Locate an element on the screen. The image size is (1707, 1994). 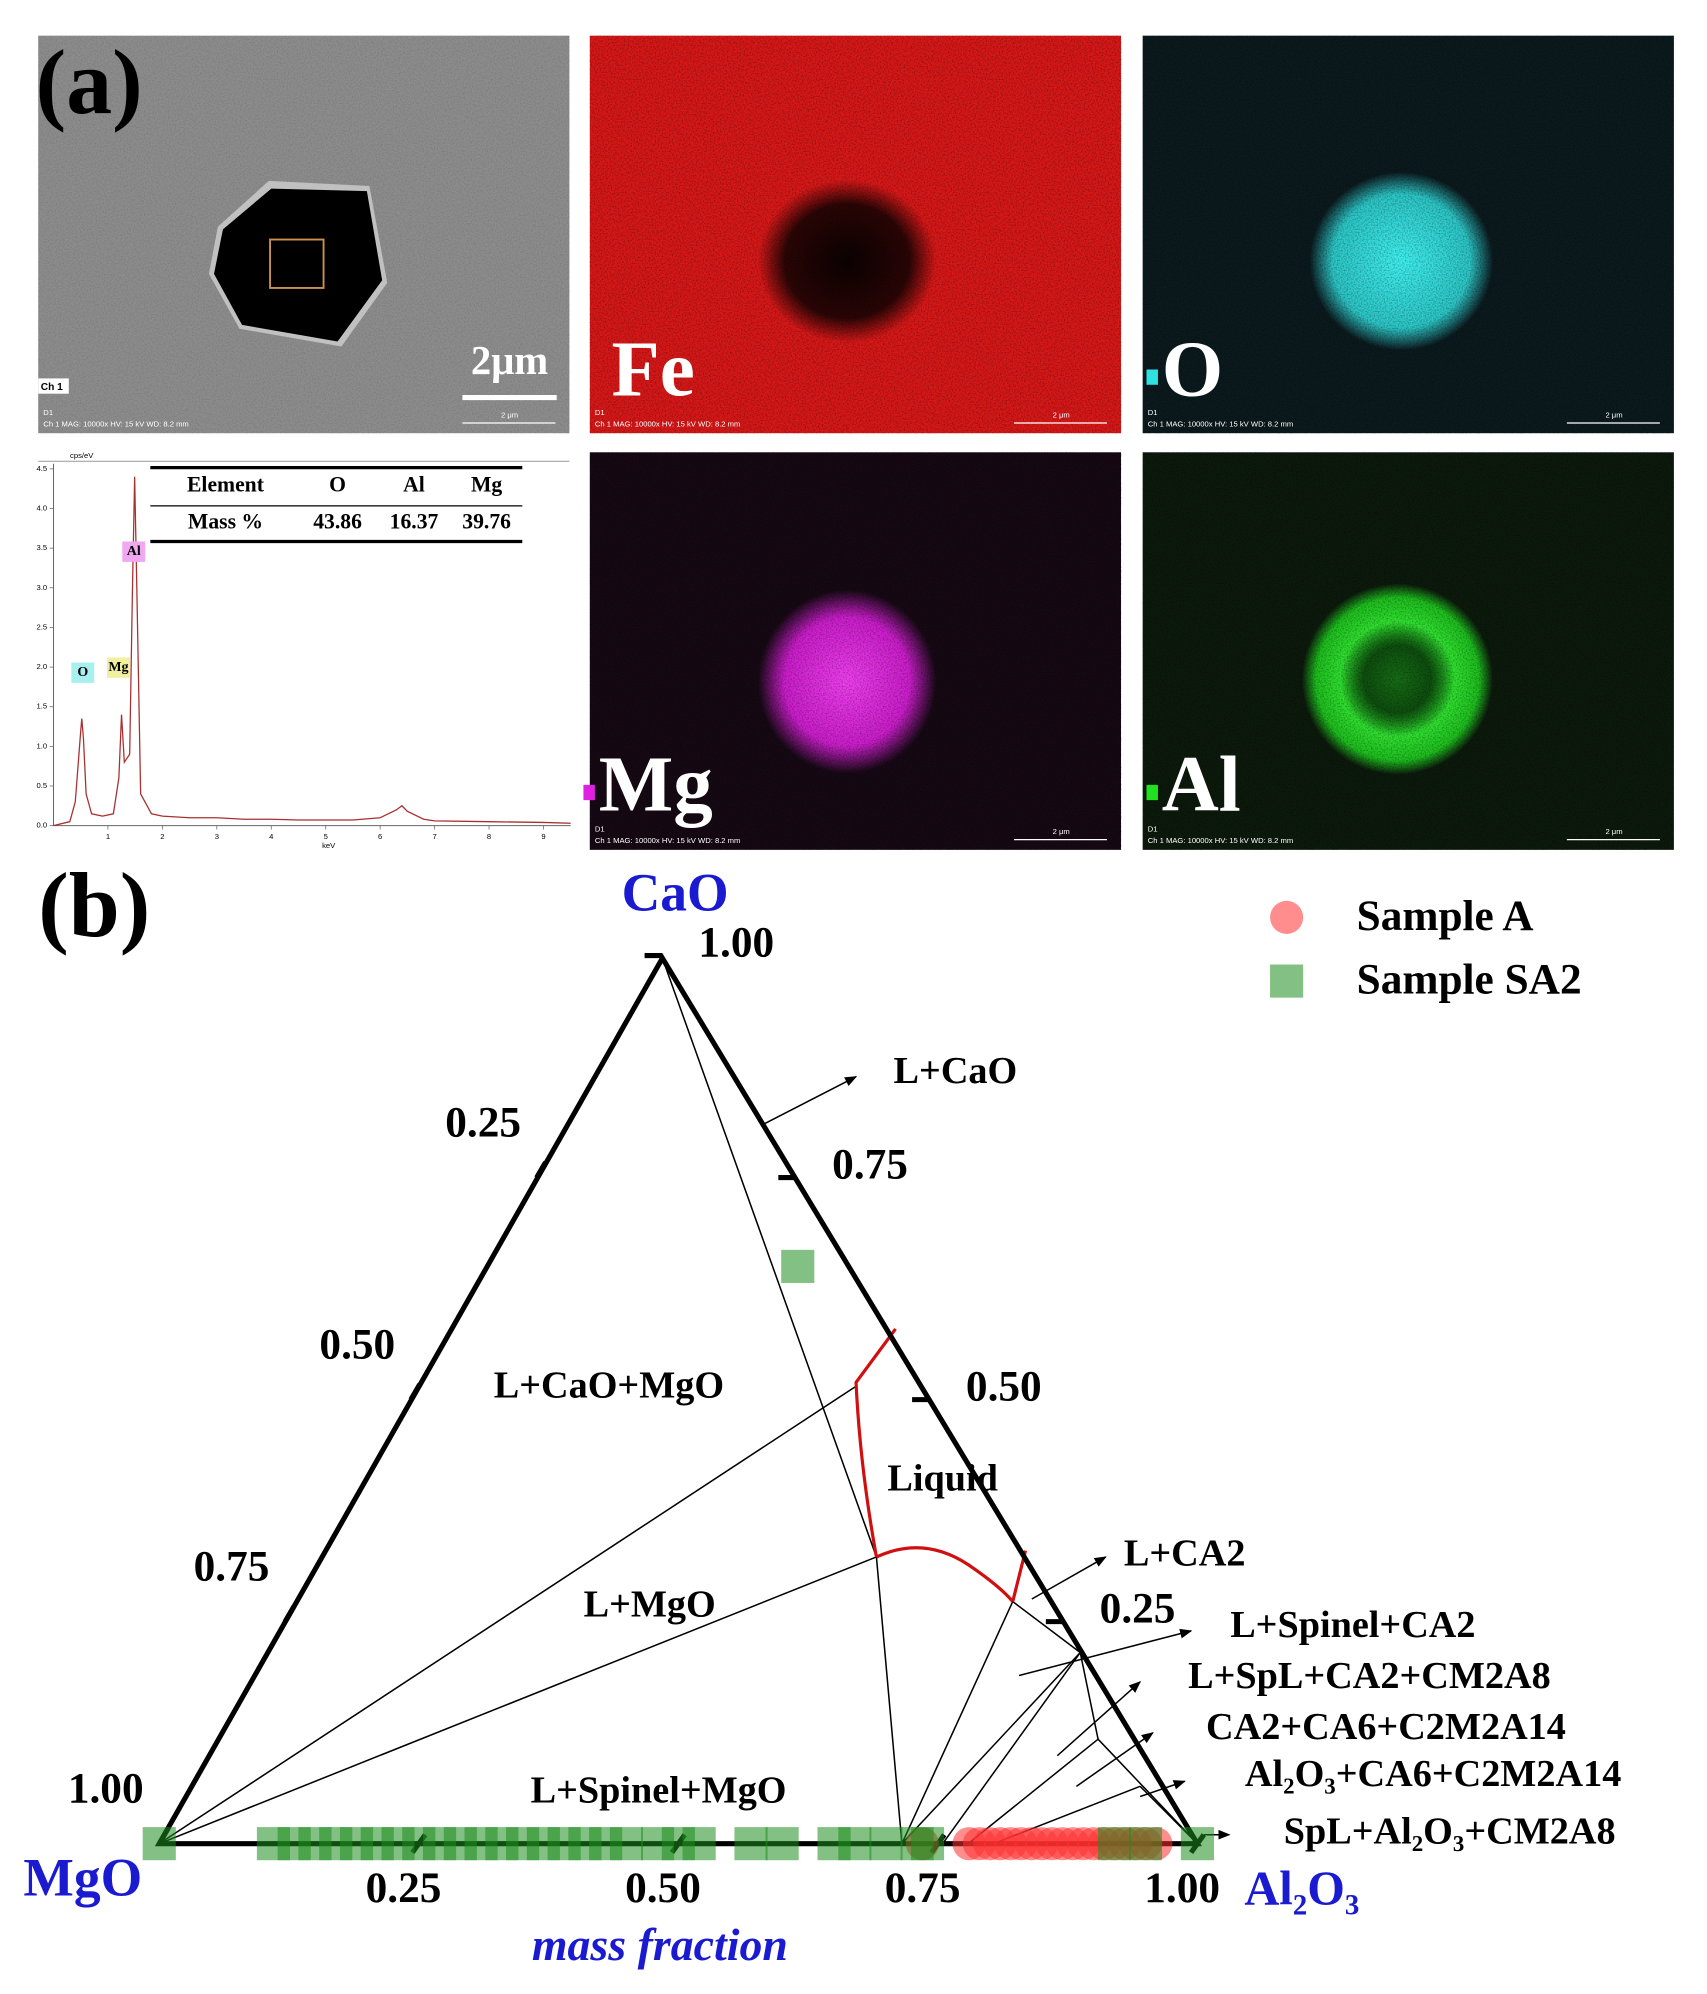
region-label: L+MgO is located at coordinates (650, 1605).